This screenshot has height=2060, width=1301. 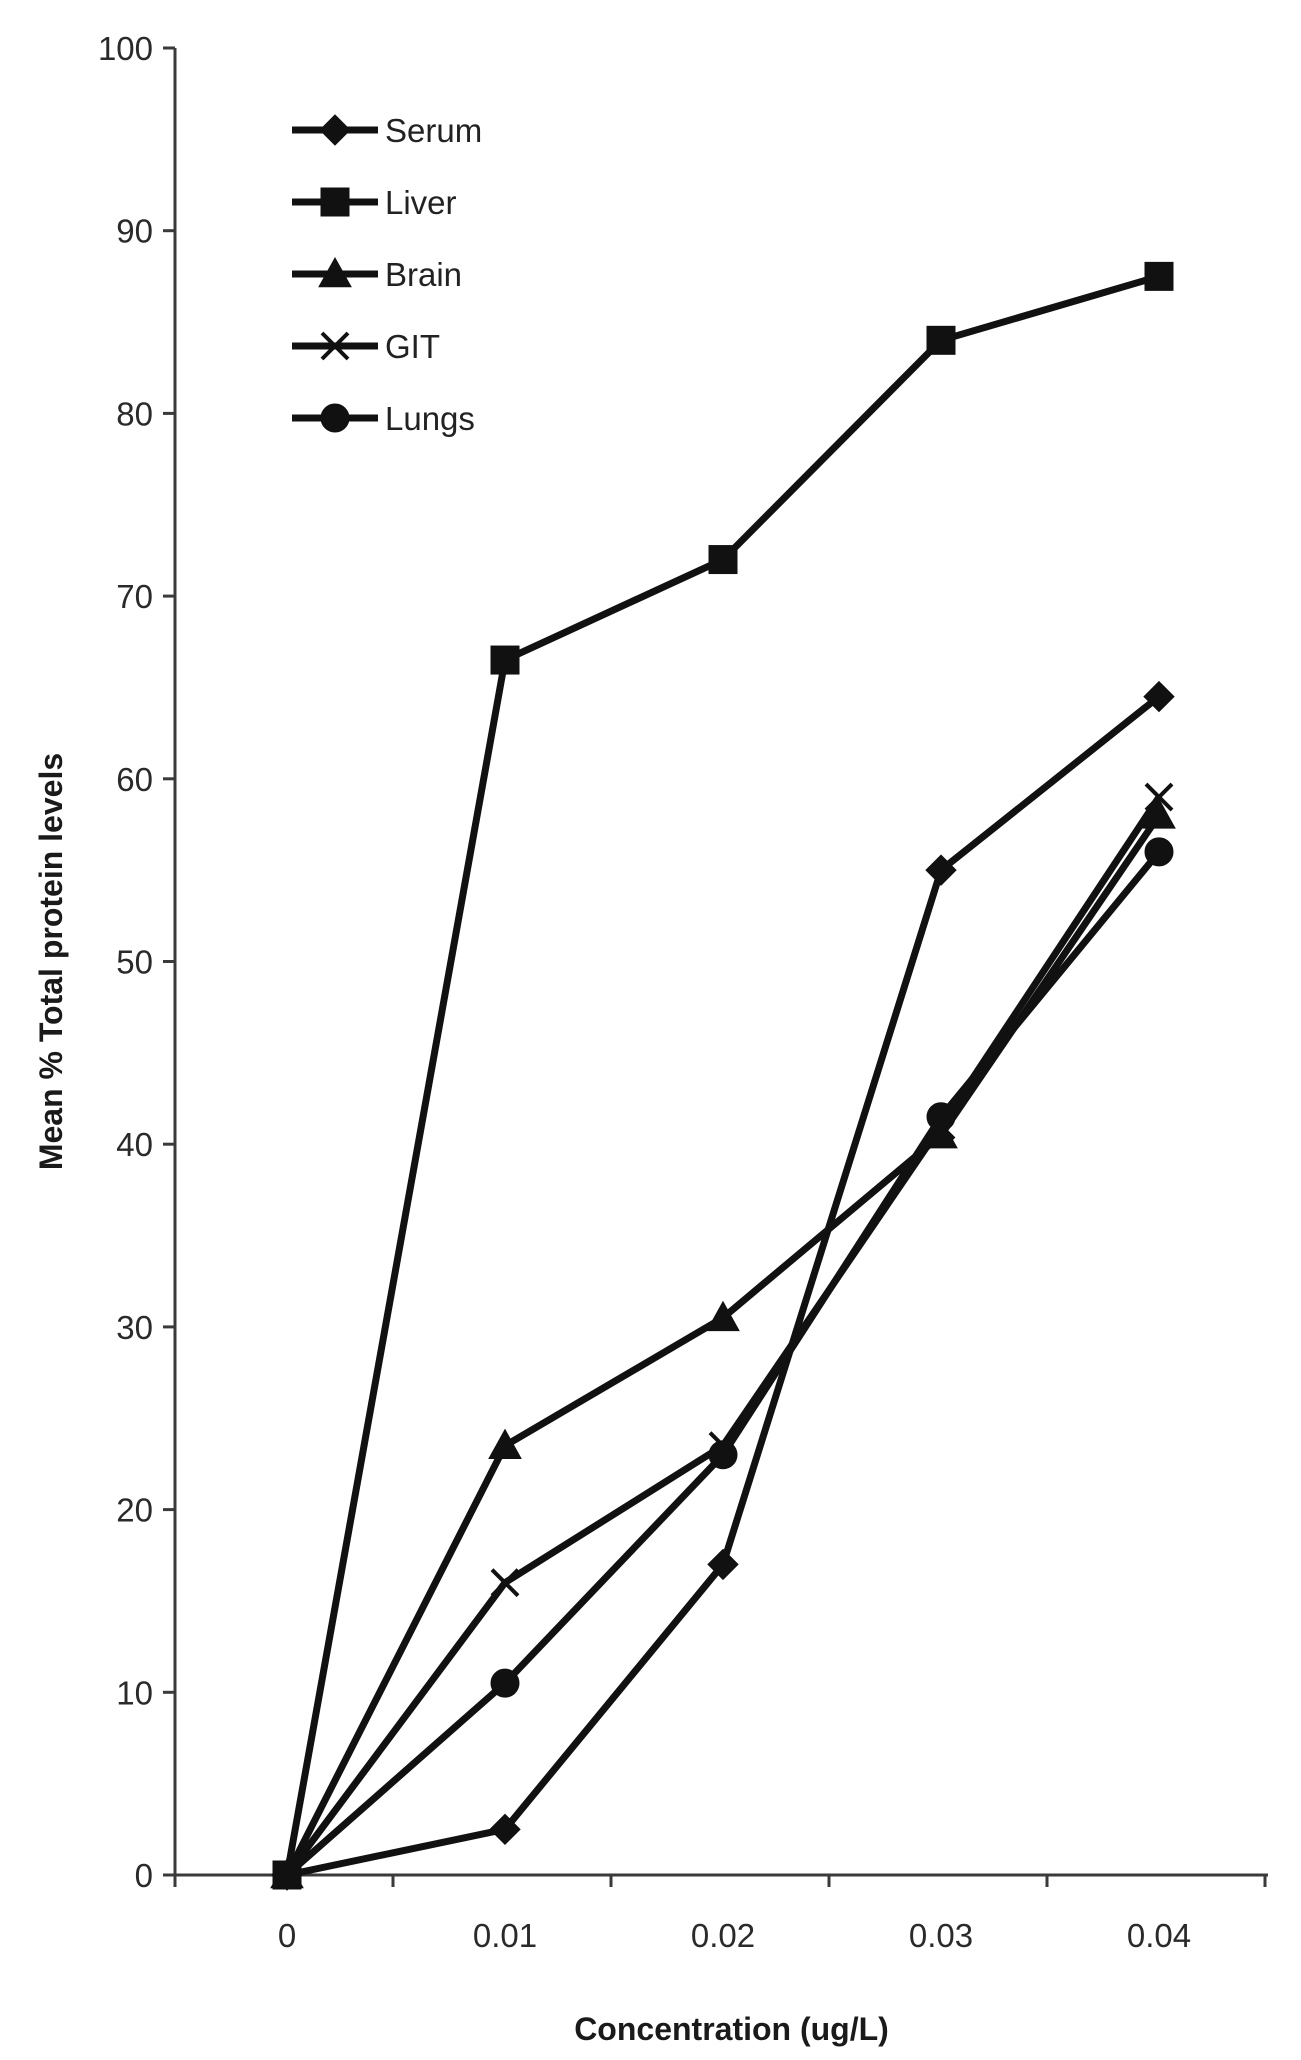 I want to click on y-tick-label: 20, so click(x=134, y=1510).